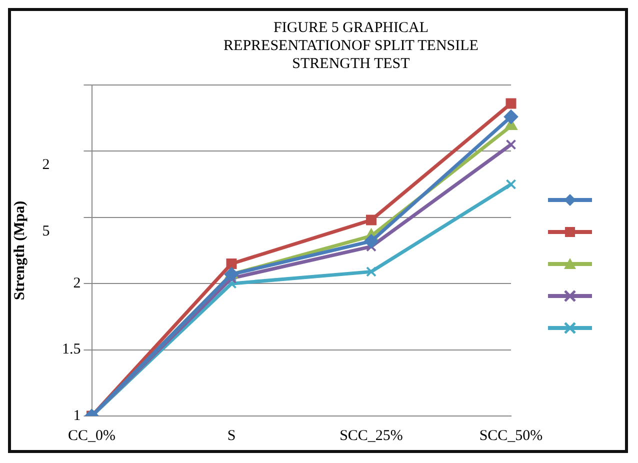 Image resolution: width=638 pixels, height=463 pixels. What do you see at coordinates (77, 284) in the screenshot?
I see `y-tick-label: 2` at bounding box center [77, 284].